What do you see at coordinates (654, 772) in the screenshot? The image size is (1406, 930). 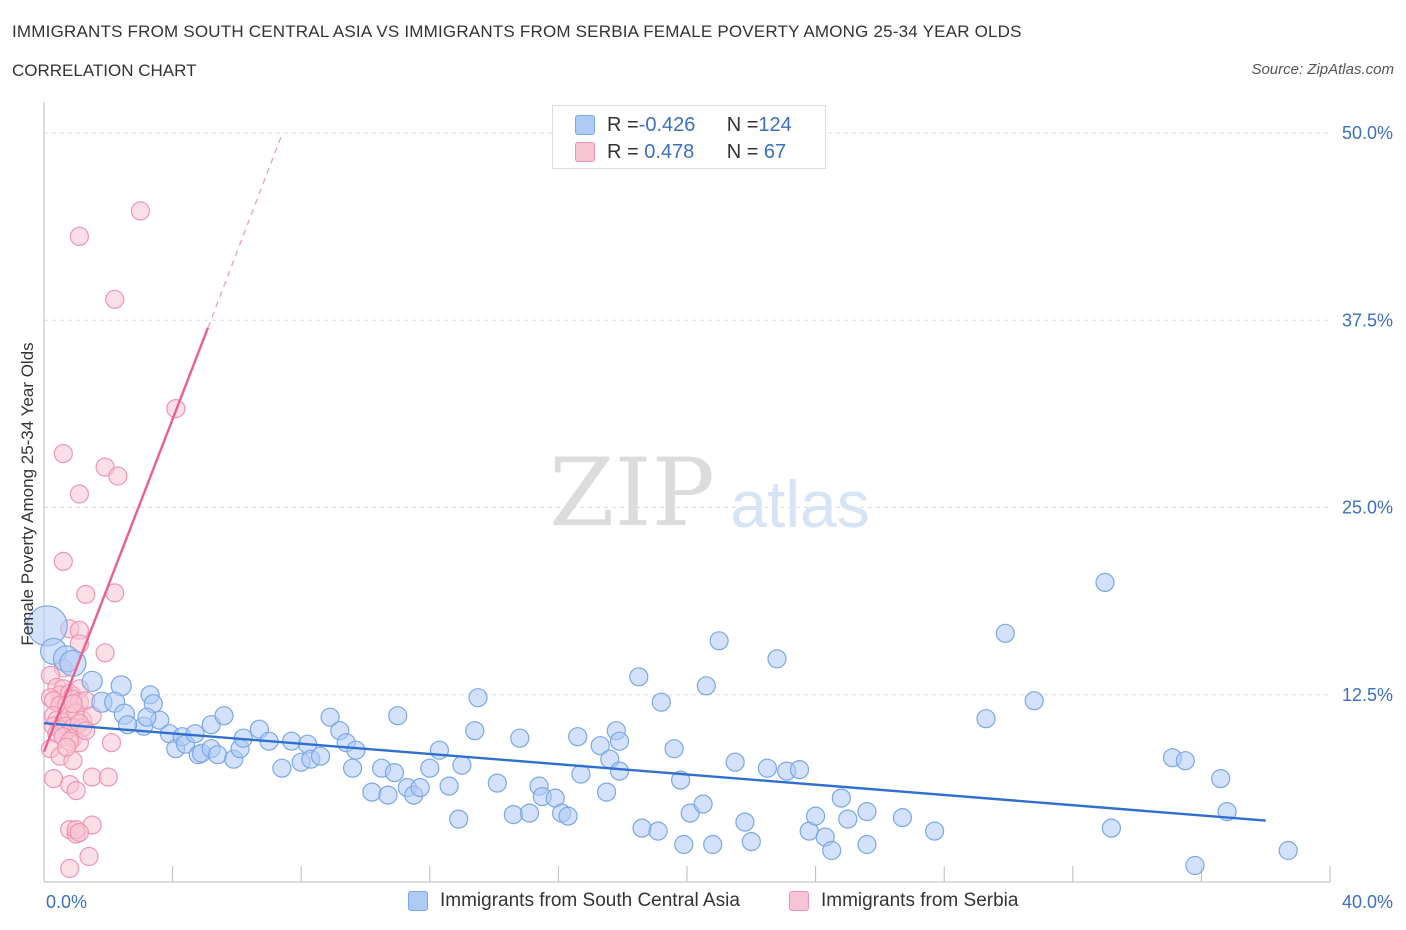 I see `trend-line-south-central-asia` at bounding box center [654, 772].